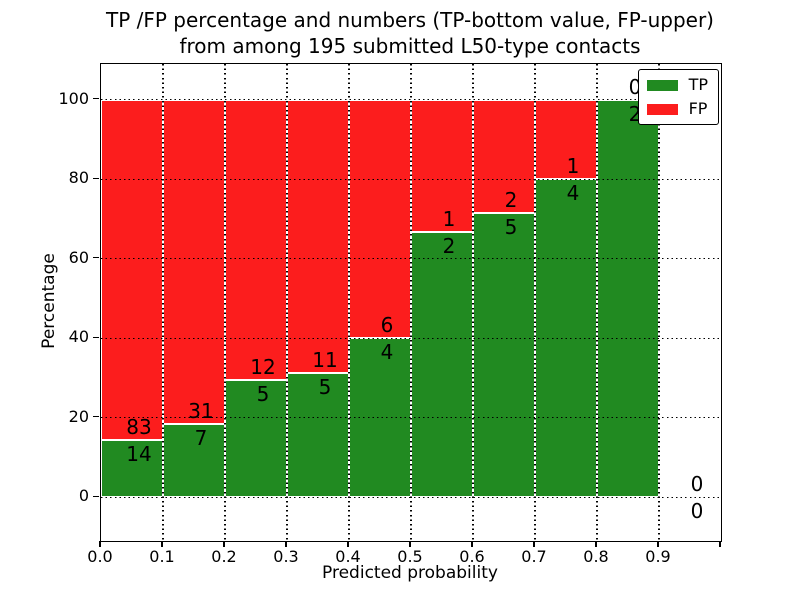 This screenshot has width=800, height=600. Describe the element at coordinates (73, 98) in the screenshot. I see `y-tick-label-100: 100` at that location.